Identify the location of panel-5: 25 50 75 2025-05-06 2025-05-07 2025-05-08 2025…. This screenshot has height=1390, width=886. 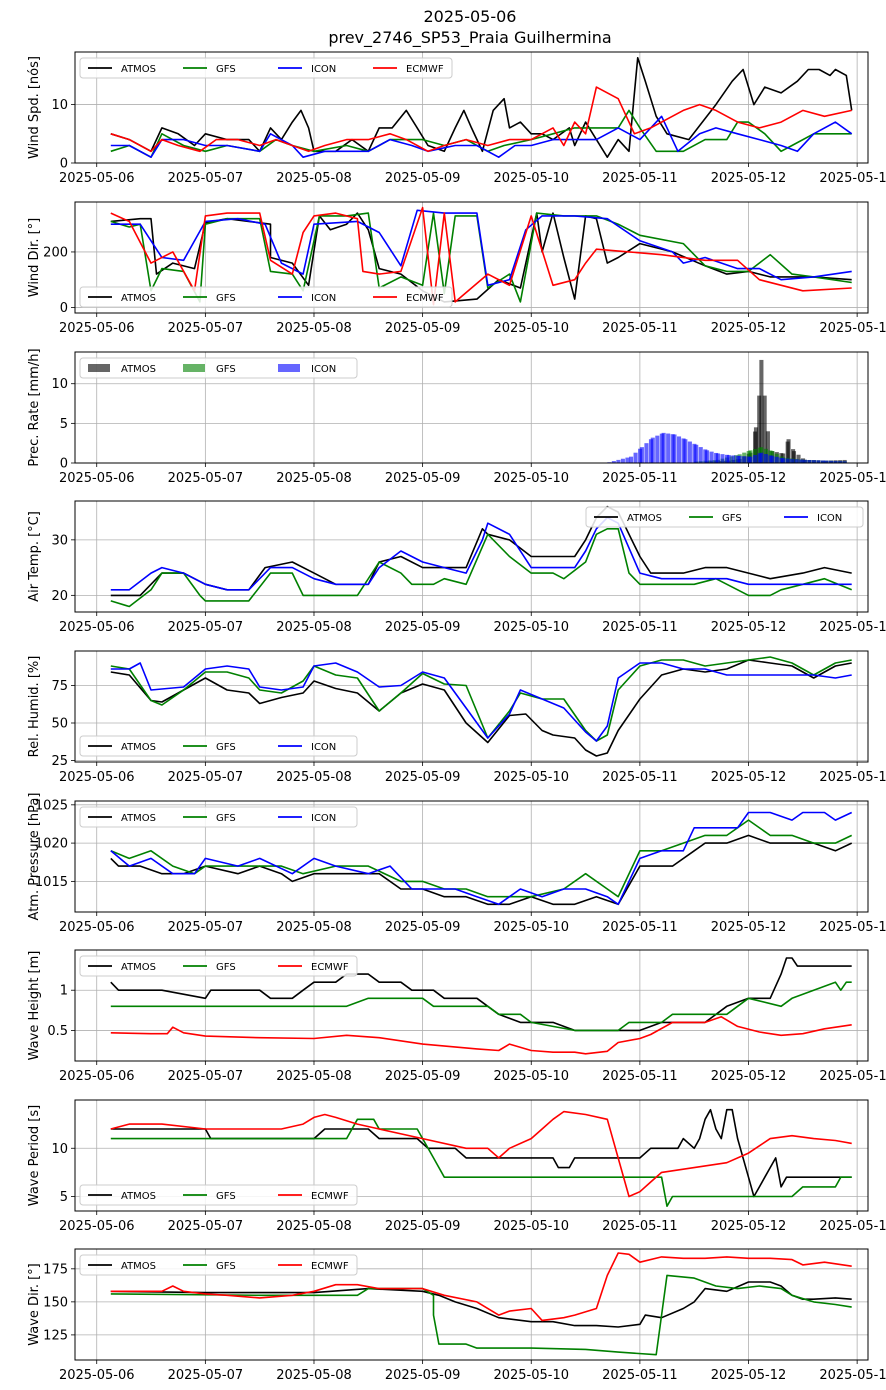
(456, 717).